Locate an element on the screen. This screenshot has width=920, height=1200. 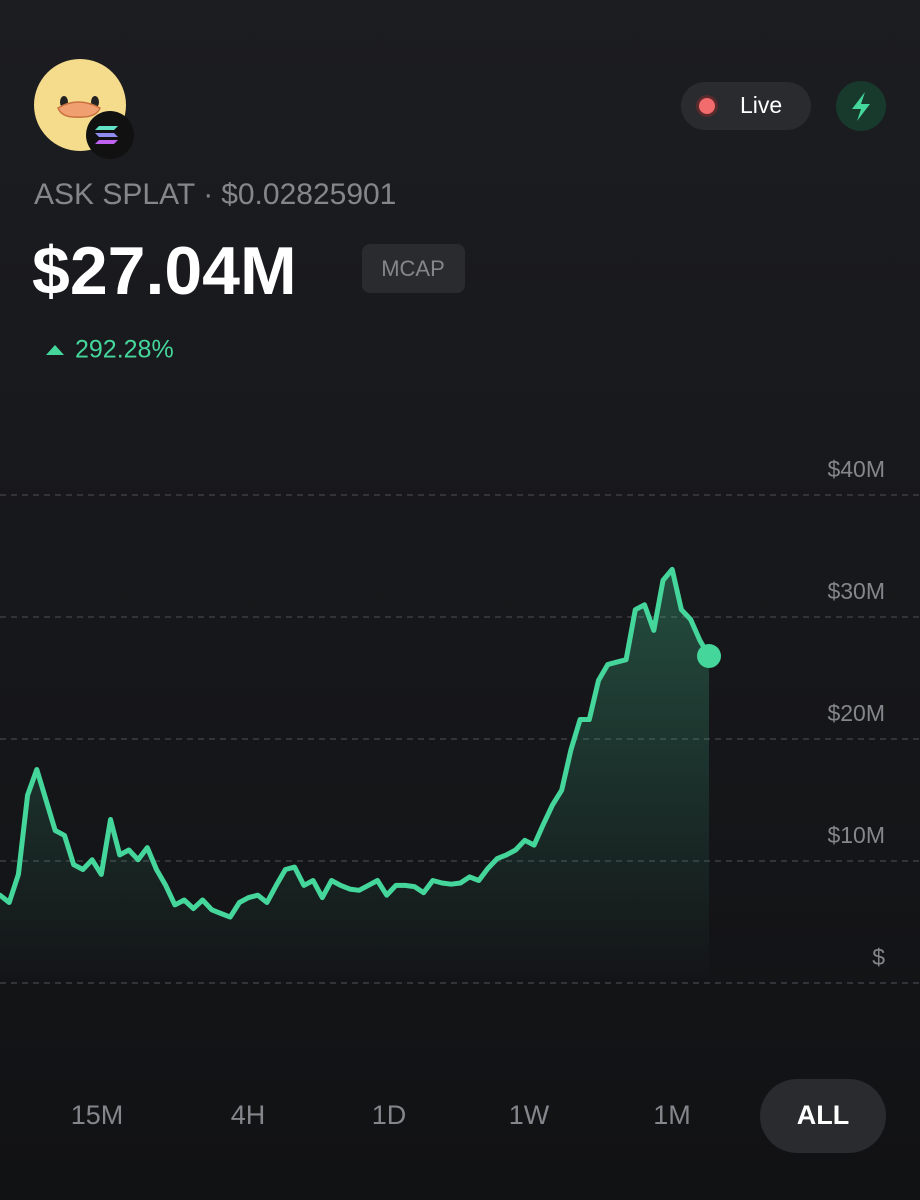
timeframe-tab: 1W is located at coordinates (529, 1115).